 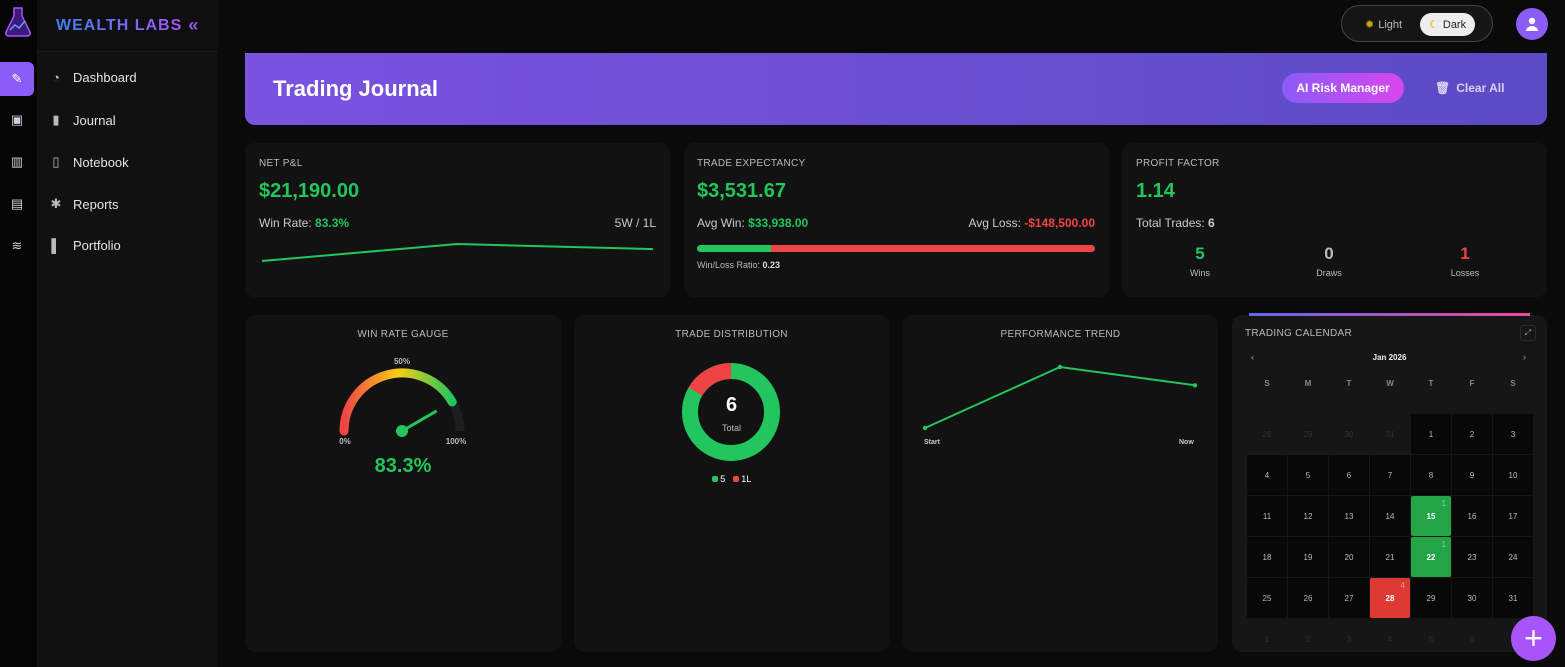 I want to click on ratio-label: Win/Loss Ratio:, so click(x=729, y=265).